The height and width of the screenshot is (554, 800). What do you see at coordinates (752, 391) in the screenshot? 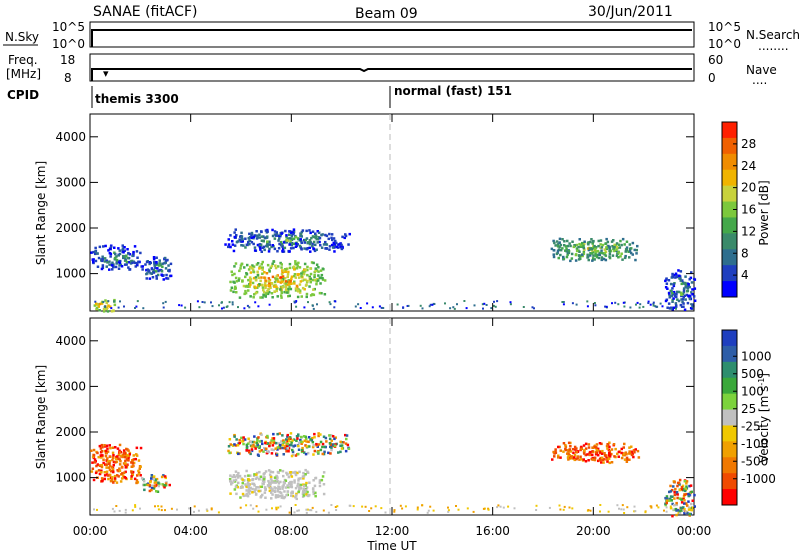
I see `colorbar-tick-label: 100` at bounding box center [752, 391].